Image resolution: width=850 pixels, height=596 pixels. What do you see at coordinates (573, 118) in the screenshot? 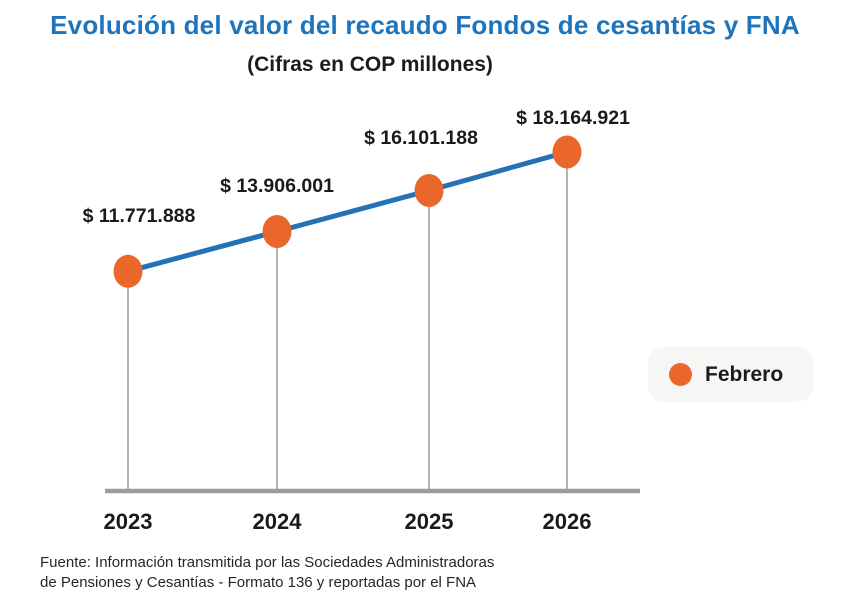
I see `data-label-2026: $ 18.164.921` at bounding box center [573, 118].